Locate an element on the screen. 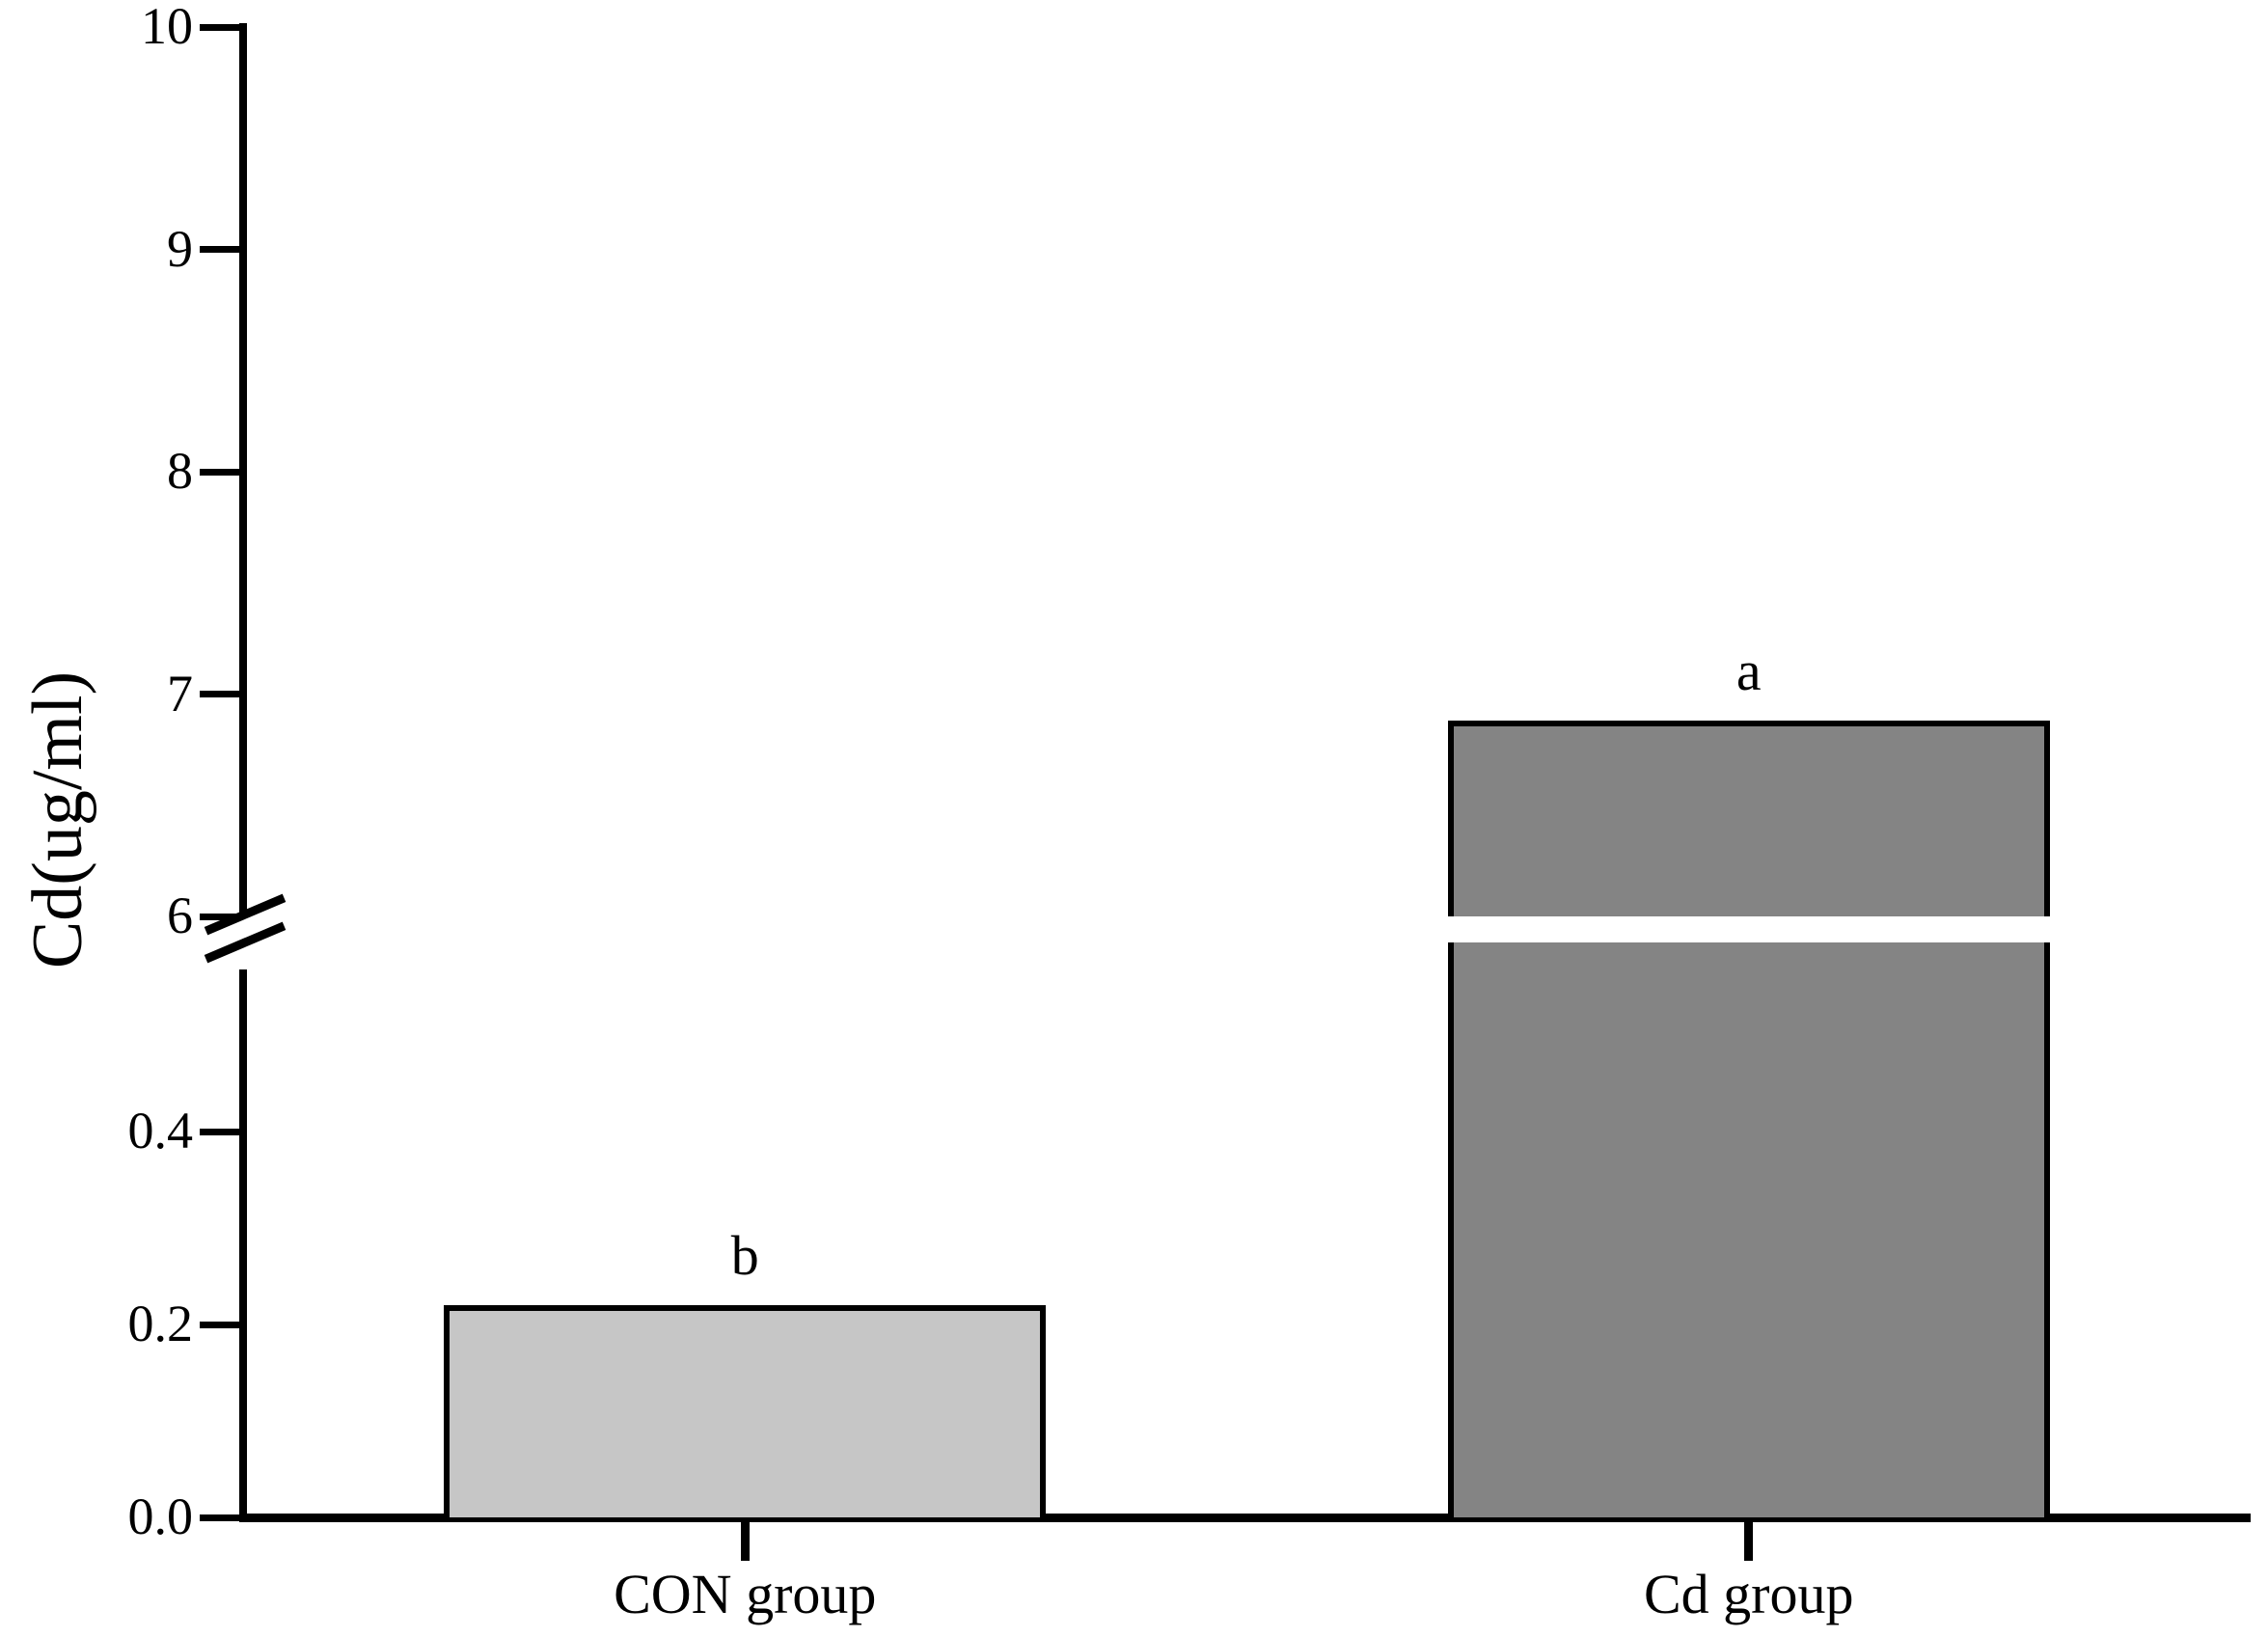 This screenshot has height=1637, width=2268. x-axis-line is located at coordinates (1245, 1518).